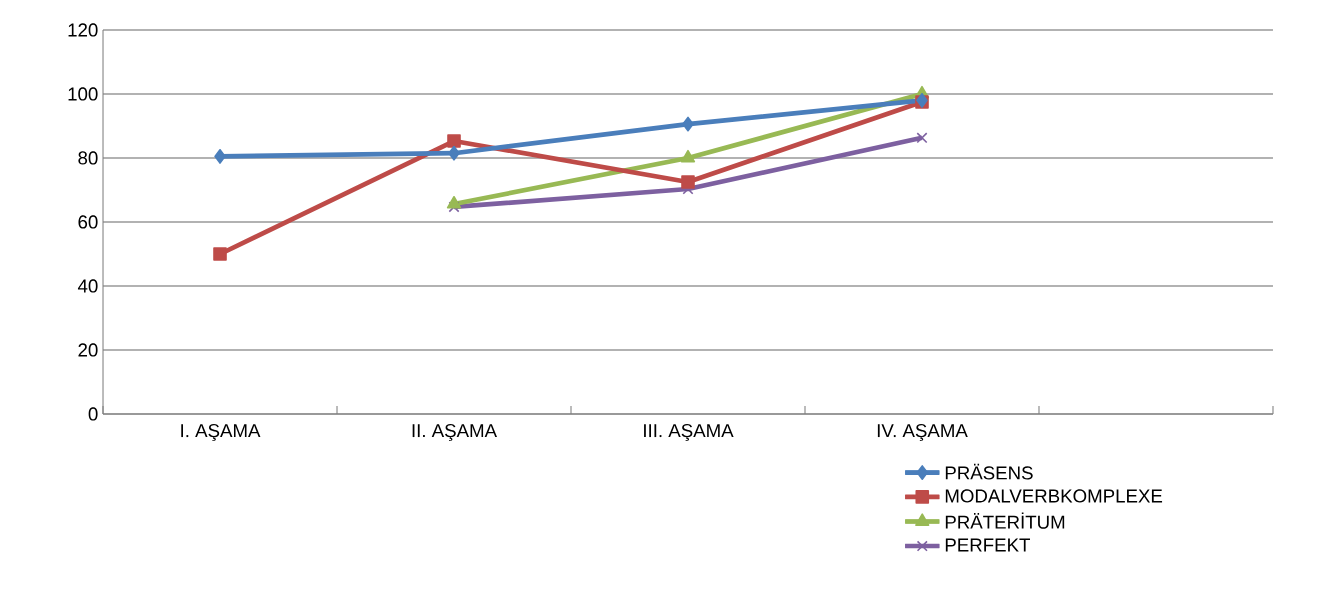 The height and width of the screenshot is (603, 1324). I want to click on x-tick-label: IV. AŞAMA, so click(922, 433).